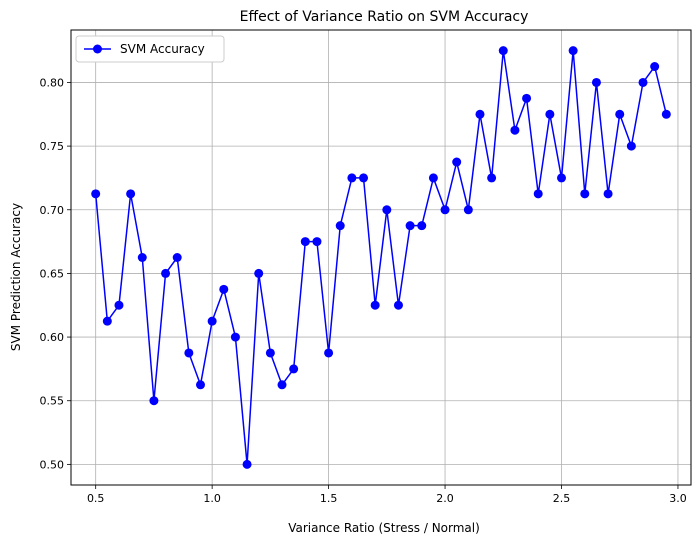  I want to click on x-tick-label: 2.5, so click(562, 498).